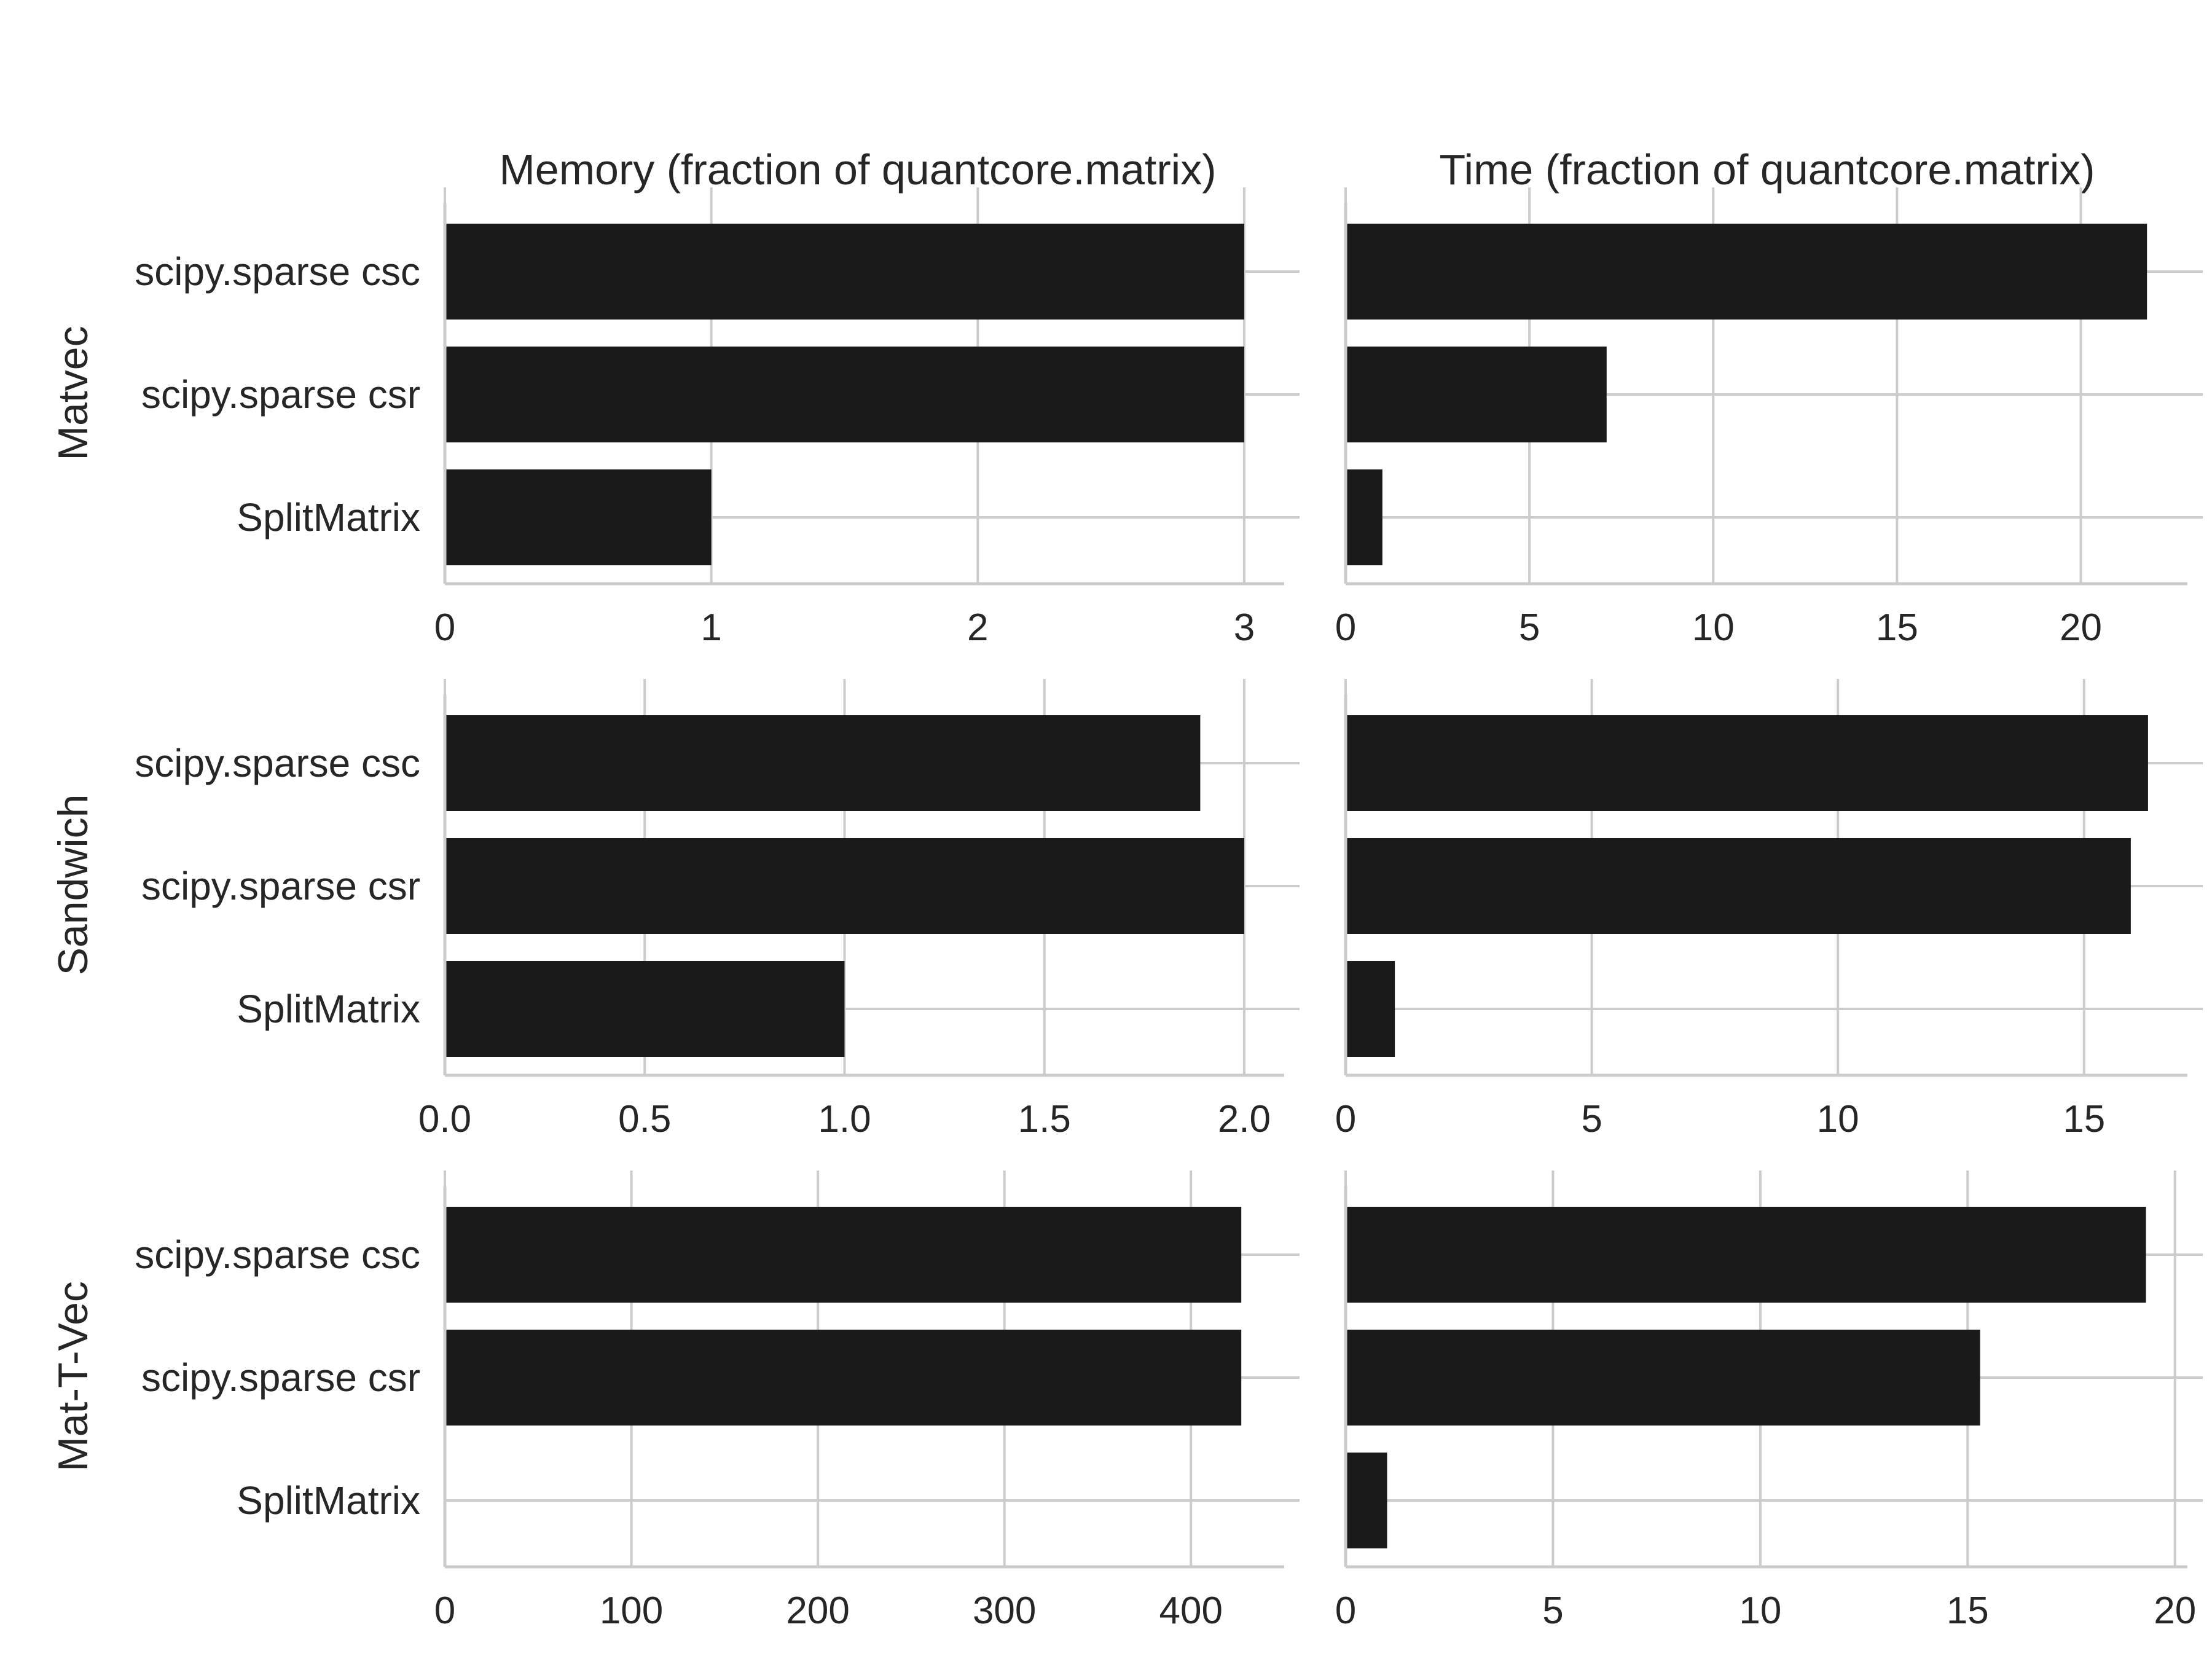 The width and height of the screenshot is (2212, 1659). I want to click on row-label-matvec: Matvec, so click(73, 393).